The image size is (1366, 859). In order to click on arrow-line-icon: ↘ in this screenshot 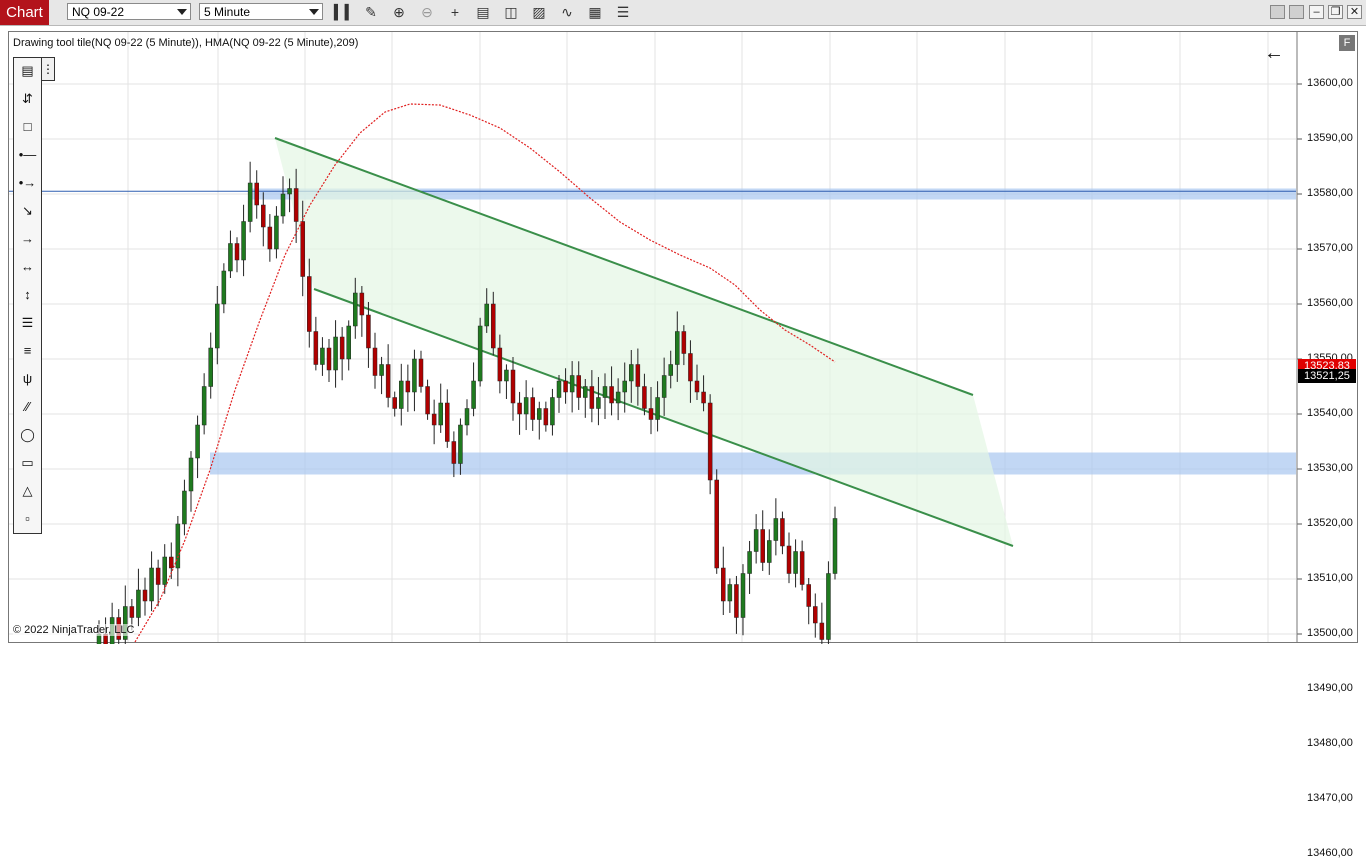, I will do `click(27, 210)`.